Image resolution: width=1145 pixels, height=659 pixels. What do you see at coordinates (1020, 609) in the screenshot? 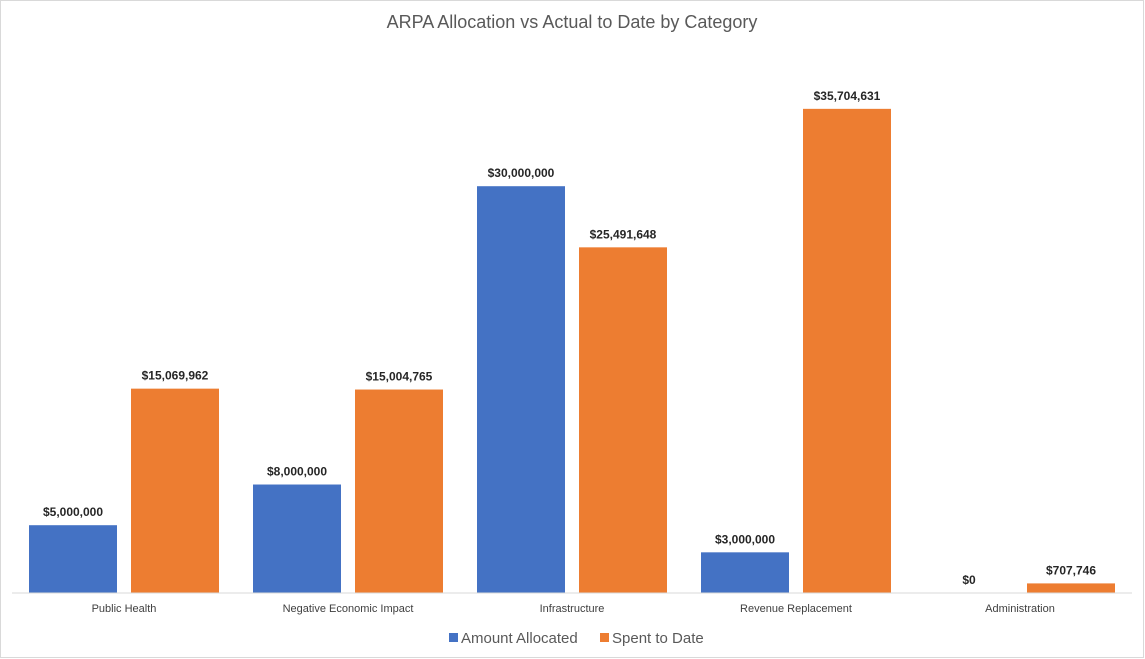
I see `x-tick-label: Administration` at bounding box center [1020, 609].